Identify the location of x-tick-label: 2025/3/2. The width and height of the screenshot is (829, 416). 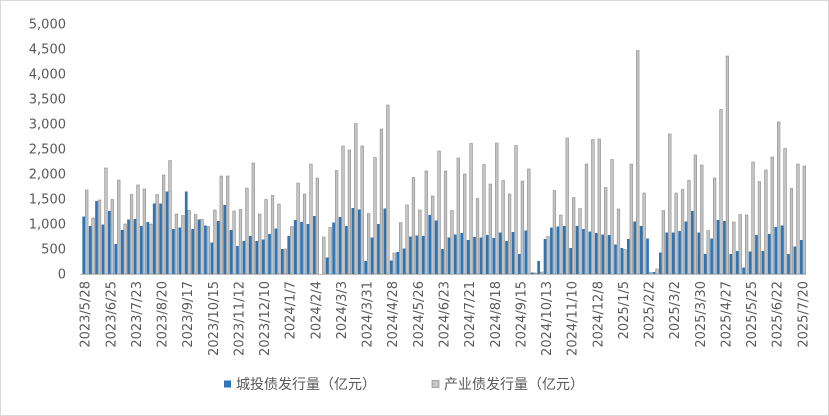
(675, 310).